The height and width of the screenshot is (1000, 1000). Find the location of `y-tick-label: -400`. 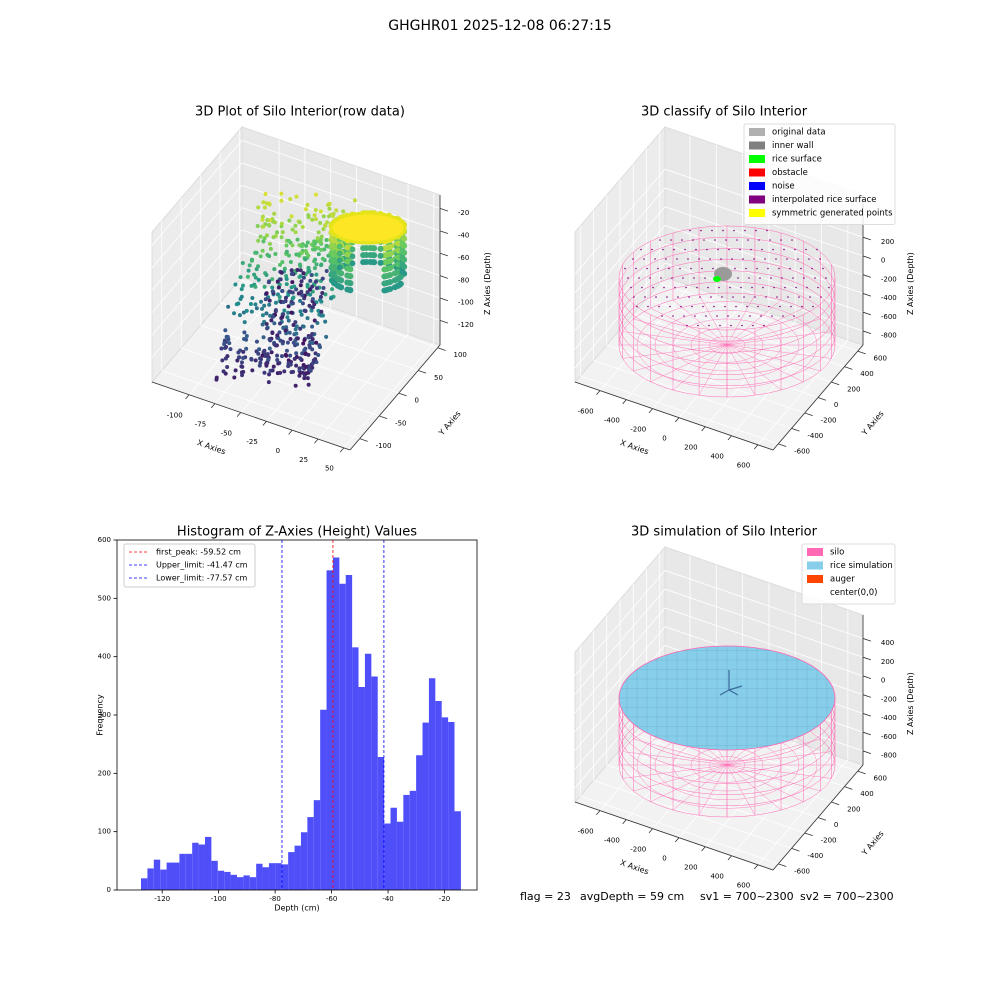

y-tick-label: -400 is located at coordinates (815, 436).